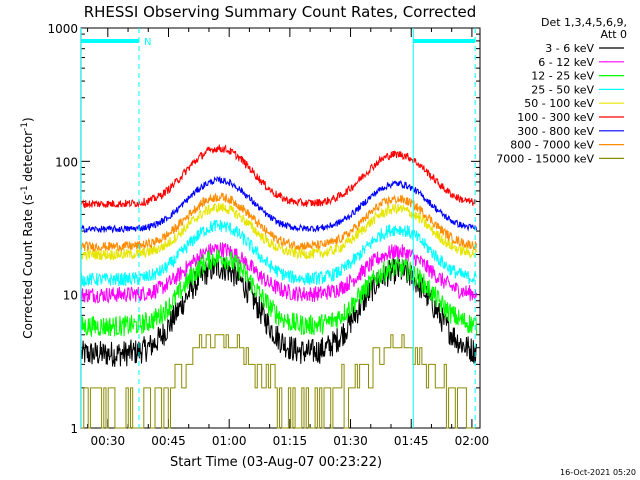 Image resolution: width=640 pixels, height=480 pixels. I want to click on legend-header-line2: Att 0, so click(614, 34).